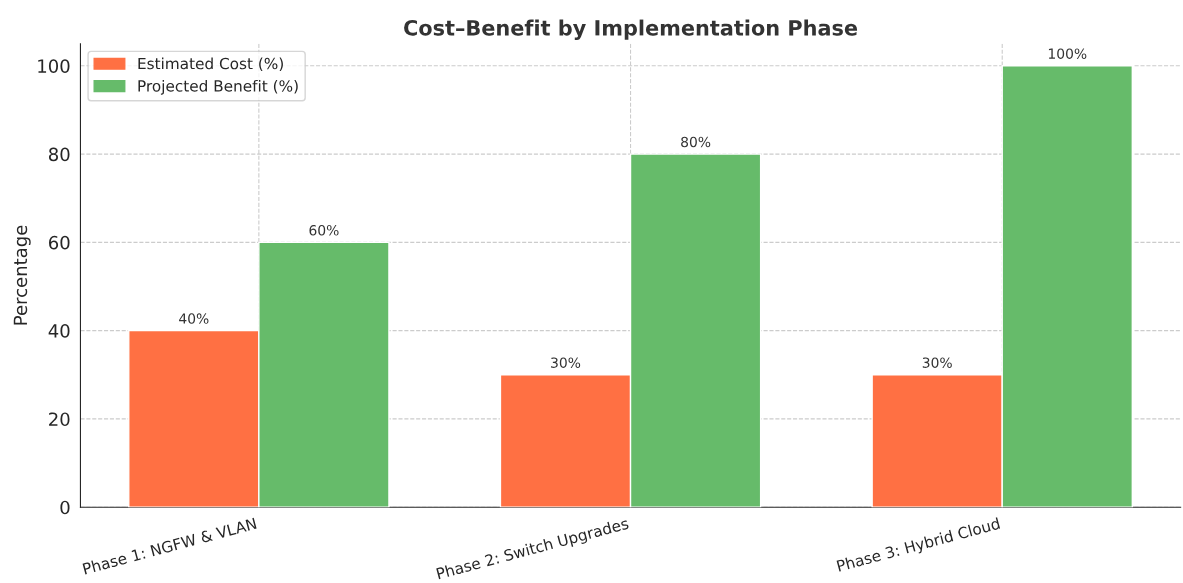  I want to click on data-label: 100%, so click(1067, 53).